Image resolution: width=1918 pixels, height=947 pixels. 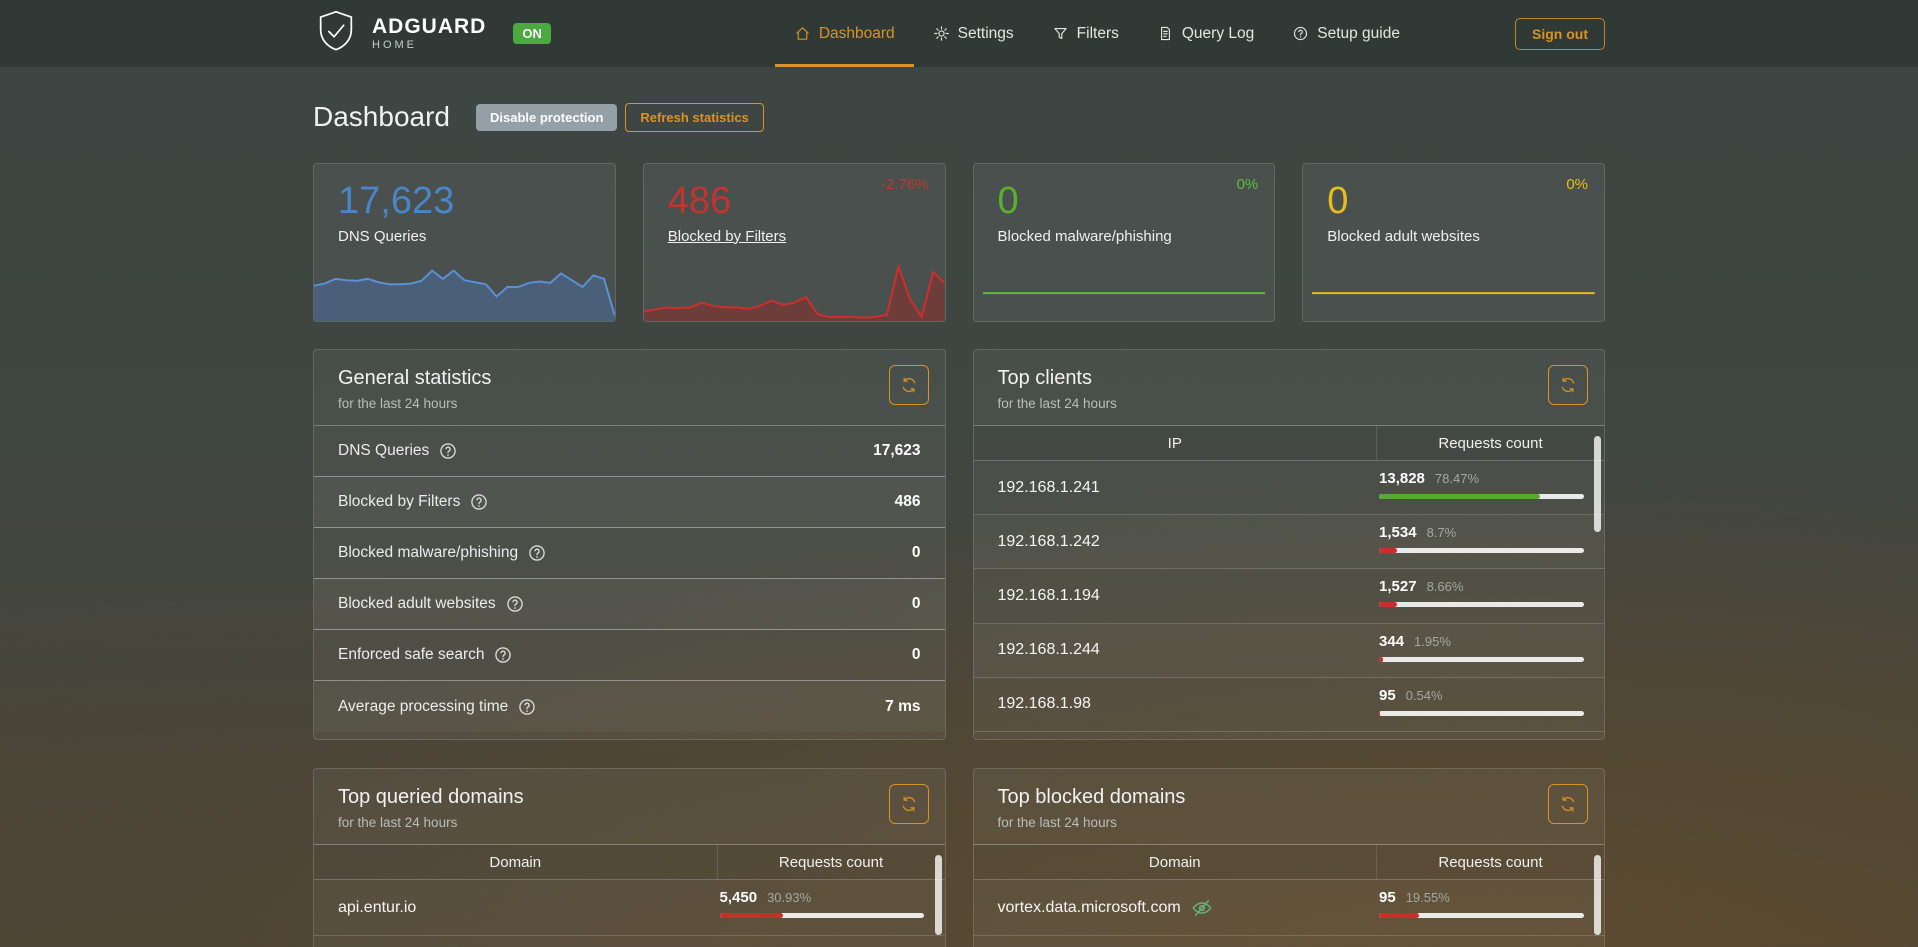 What do you see at coordinates (738, 897) in the screenshot?
I see `requests-count: 5,450` at bounding box center [738, 897].